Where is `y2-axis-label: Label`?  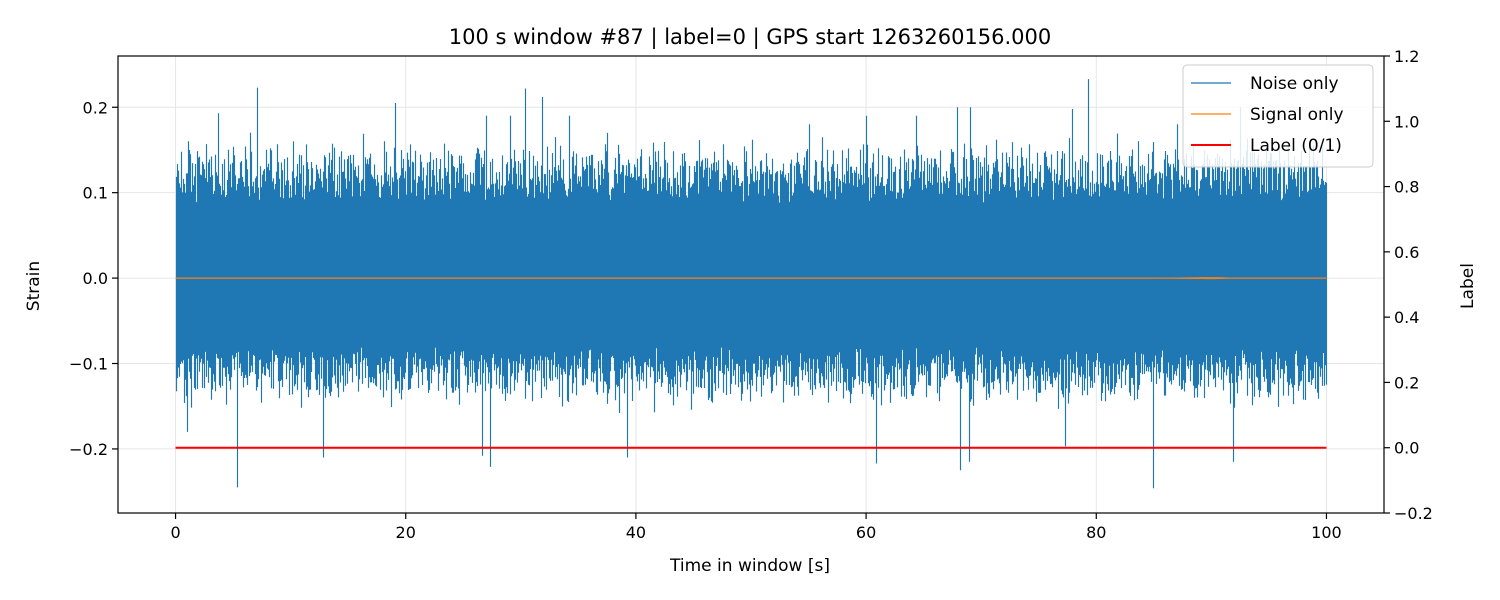
y2-axis-label: Label is located at coordinates (1468, 286).